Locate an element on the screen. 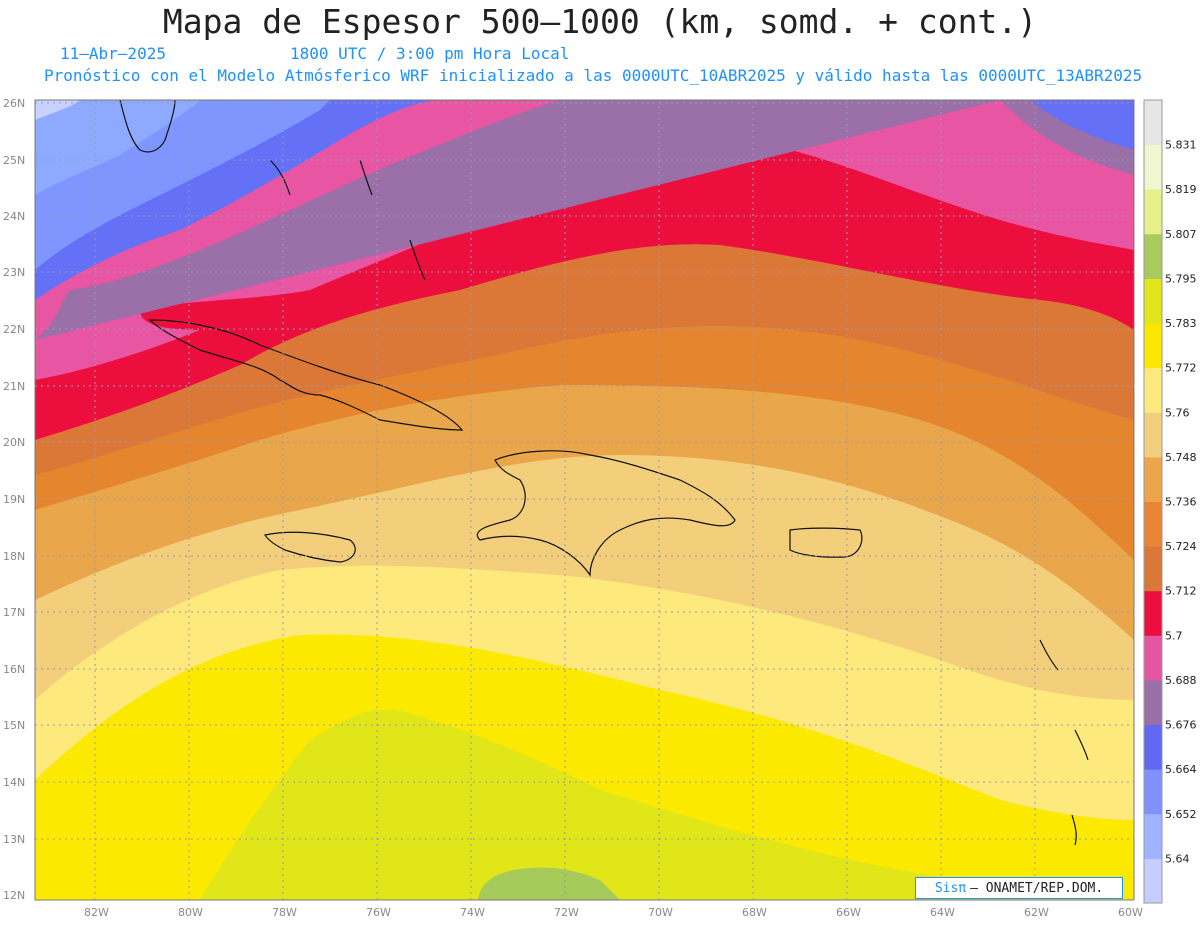 This screenshot has width=1200, height=927. colorbar-label: 5.7 is located at coordinates (1174, 635).